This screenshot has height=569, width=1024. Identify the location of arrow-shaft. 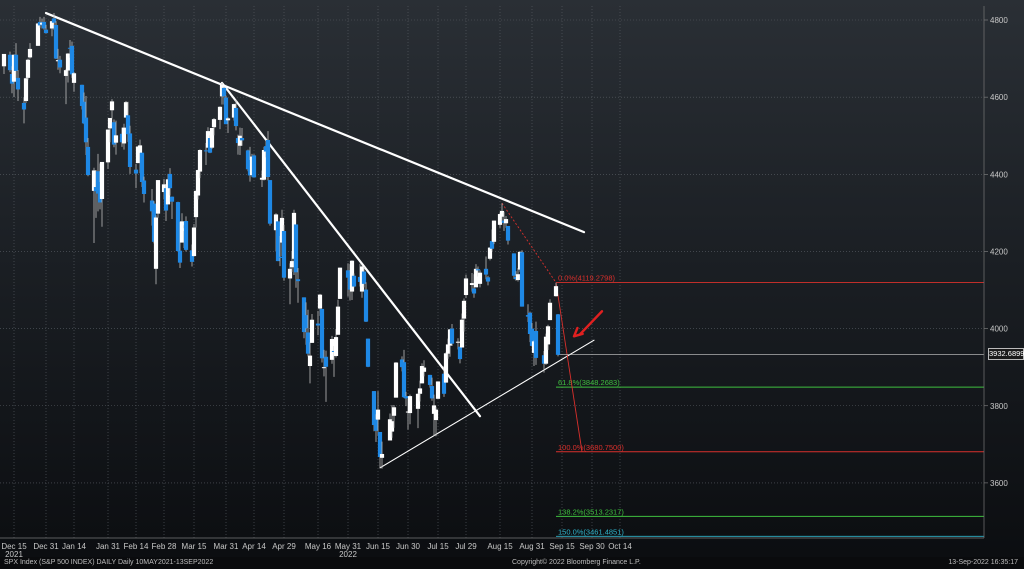
(591, 323).